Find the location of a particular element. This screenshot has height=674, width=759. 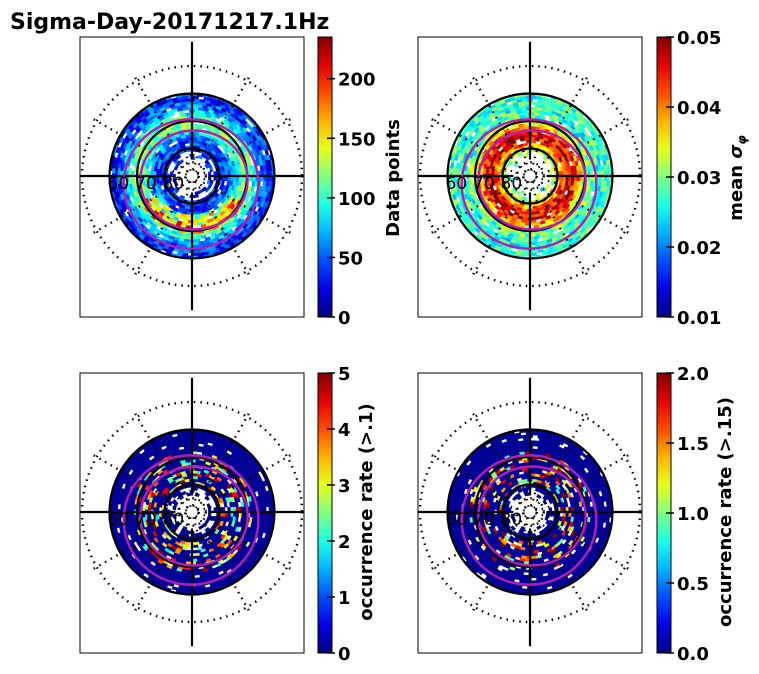

panel-data-points: 60 70 80 is located at coordinates (192, 177).